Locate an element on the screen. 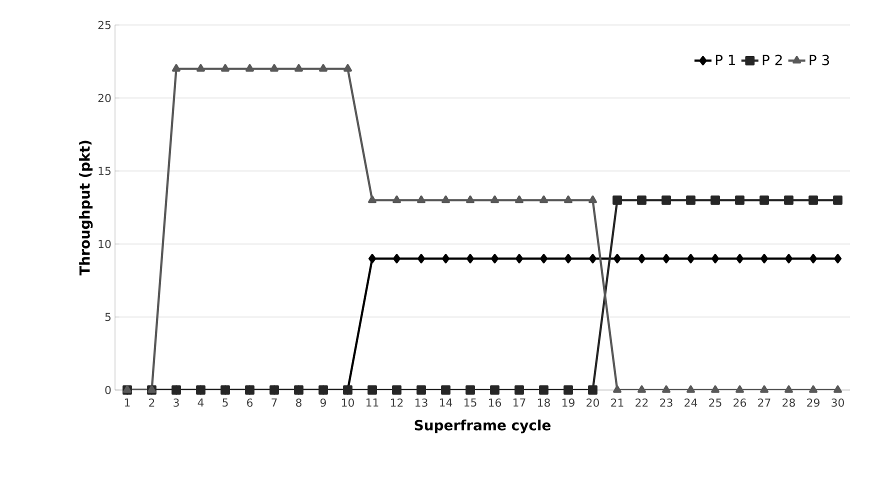  x-tick-label: 15 is located at coordinates (470, 402).